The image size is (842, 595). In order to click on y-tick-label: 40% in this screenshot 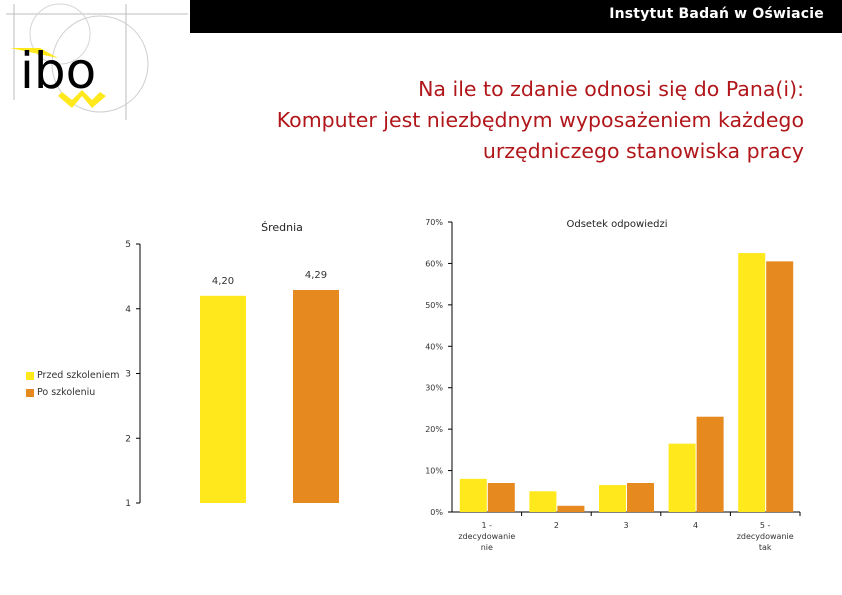, I will do `click(434, 346)`.